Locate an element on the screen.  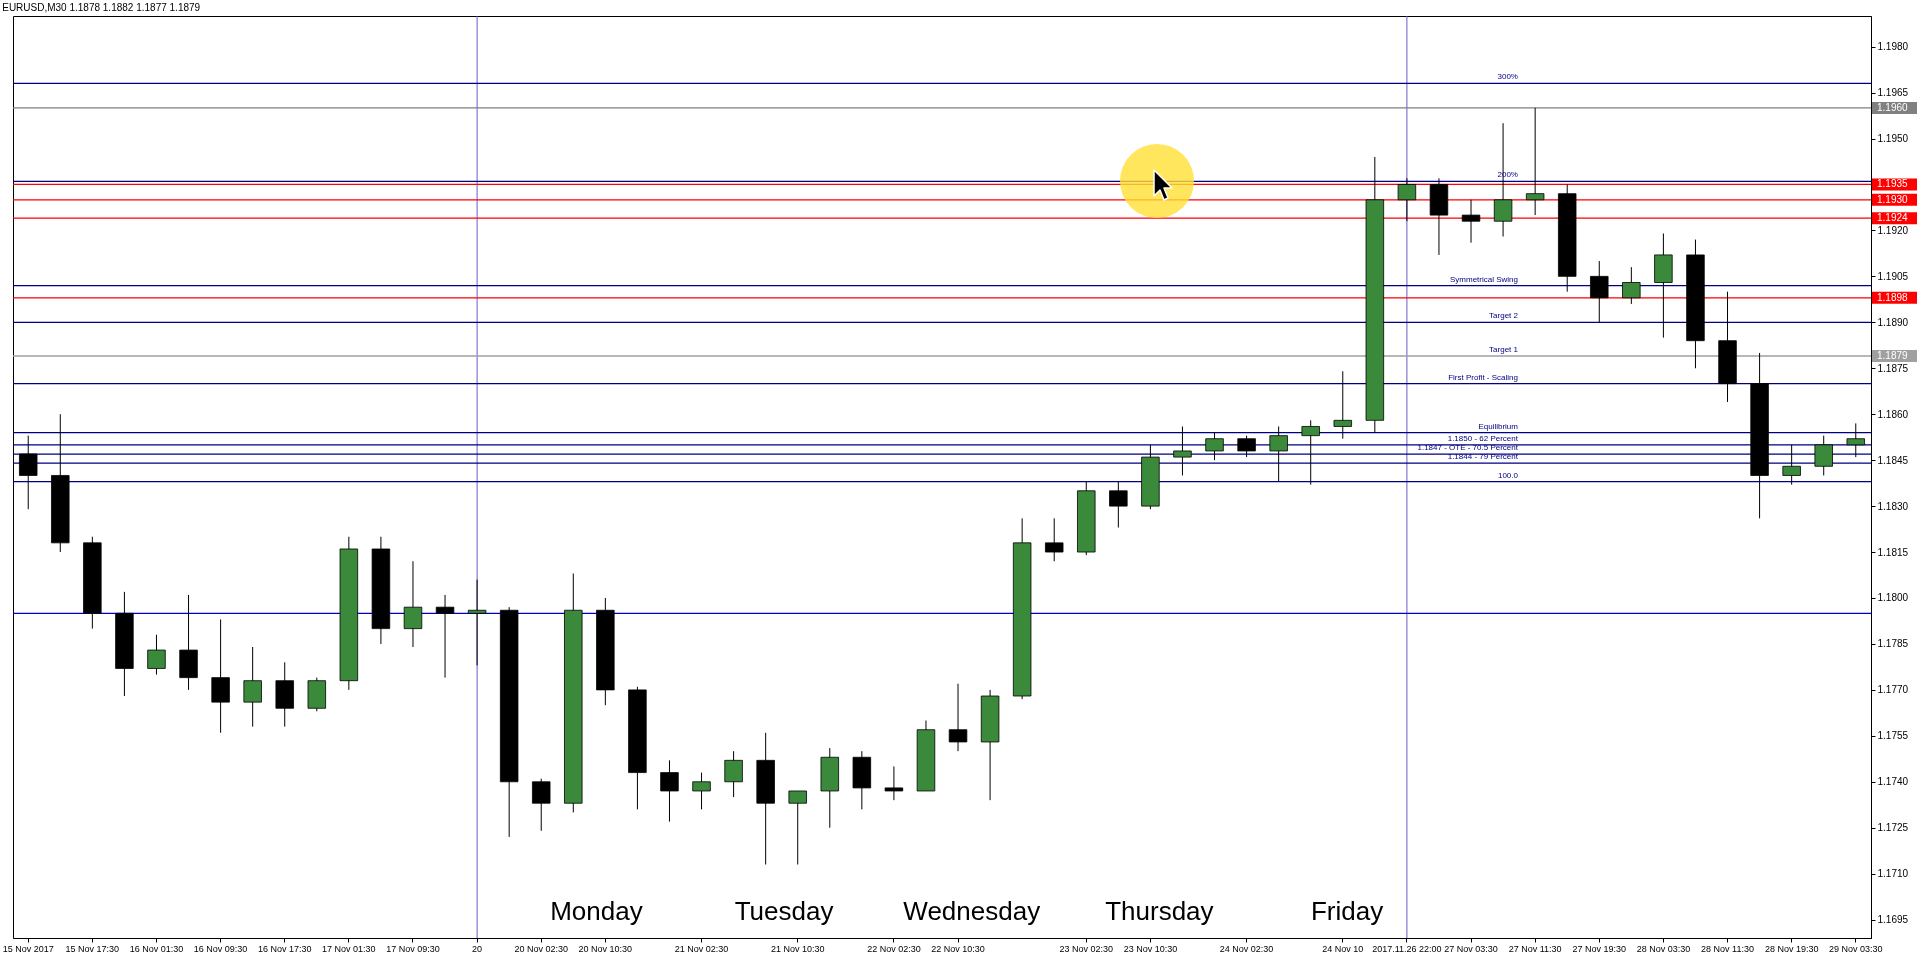
y-tick-label: 1.1815 is located at coordinates (1893, 552).